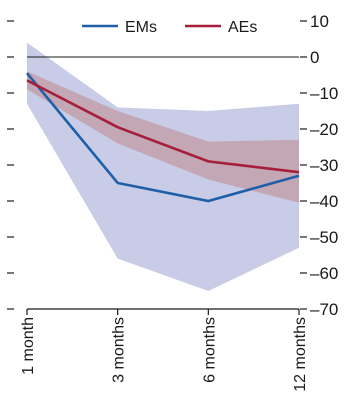  What do you see at coordinates (242, 27) in the screenshot?
I see `legend-label-aes: AEs` at bounding box center [242, 27].